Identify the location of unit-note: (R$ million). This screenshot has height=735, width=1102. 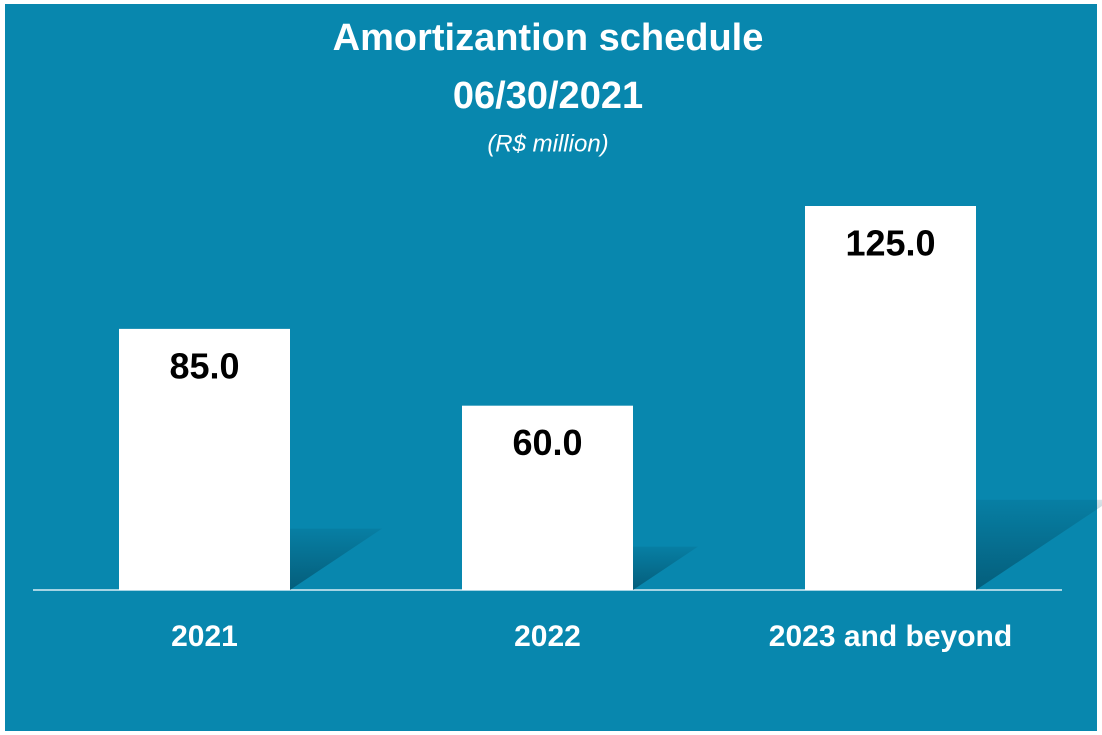
(547, 143).